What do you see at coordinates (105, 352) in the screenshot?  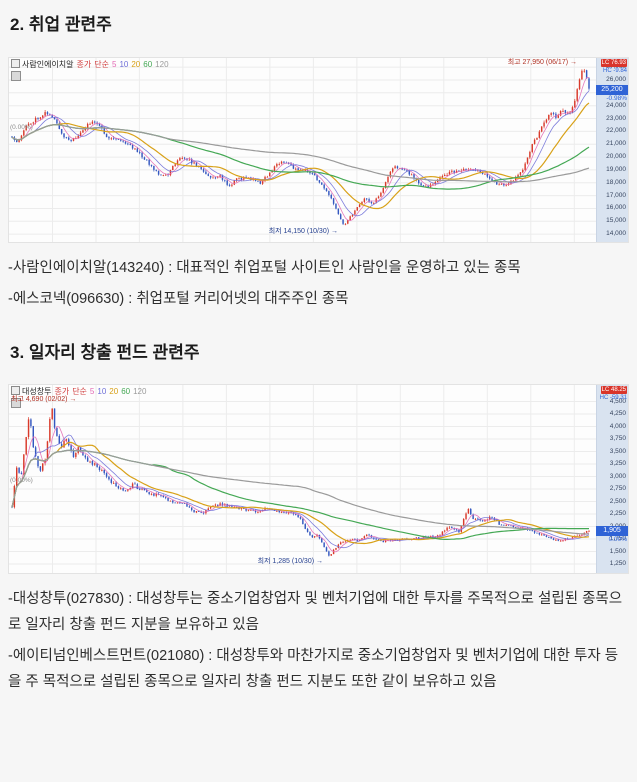 I see `section-heading-jobfund: 3. 일자리 창출 펀드 관련주` at bounding box center [105, 352].